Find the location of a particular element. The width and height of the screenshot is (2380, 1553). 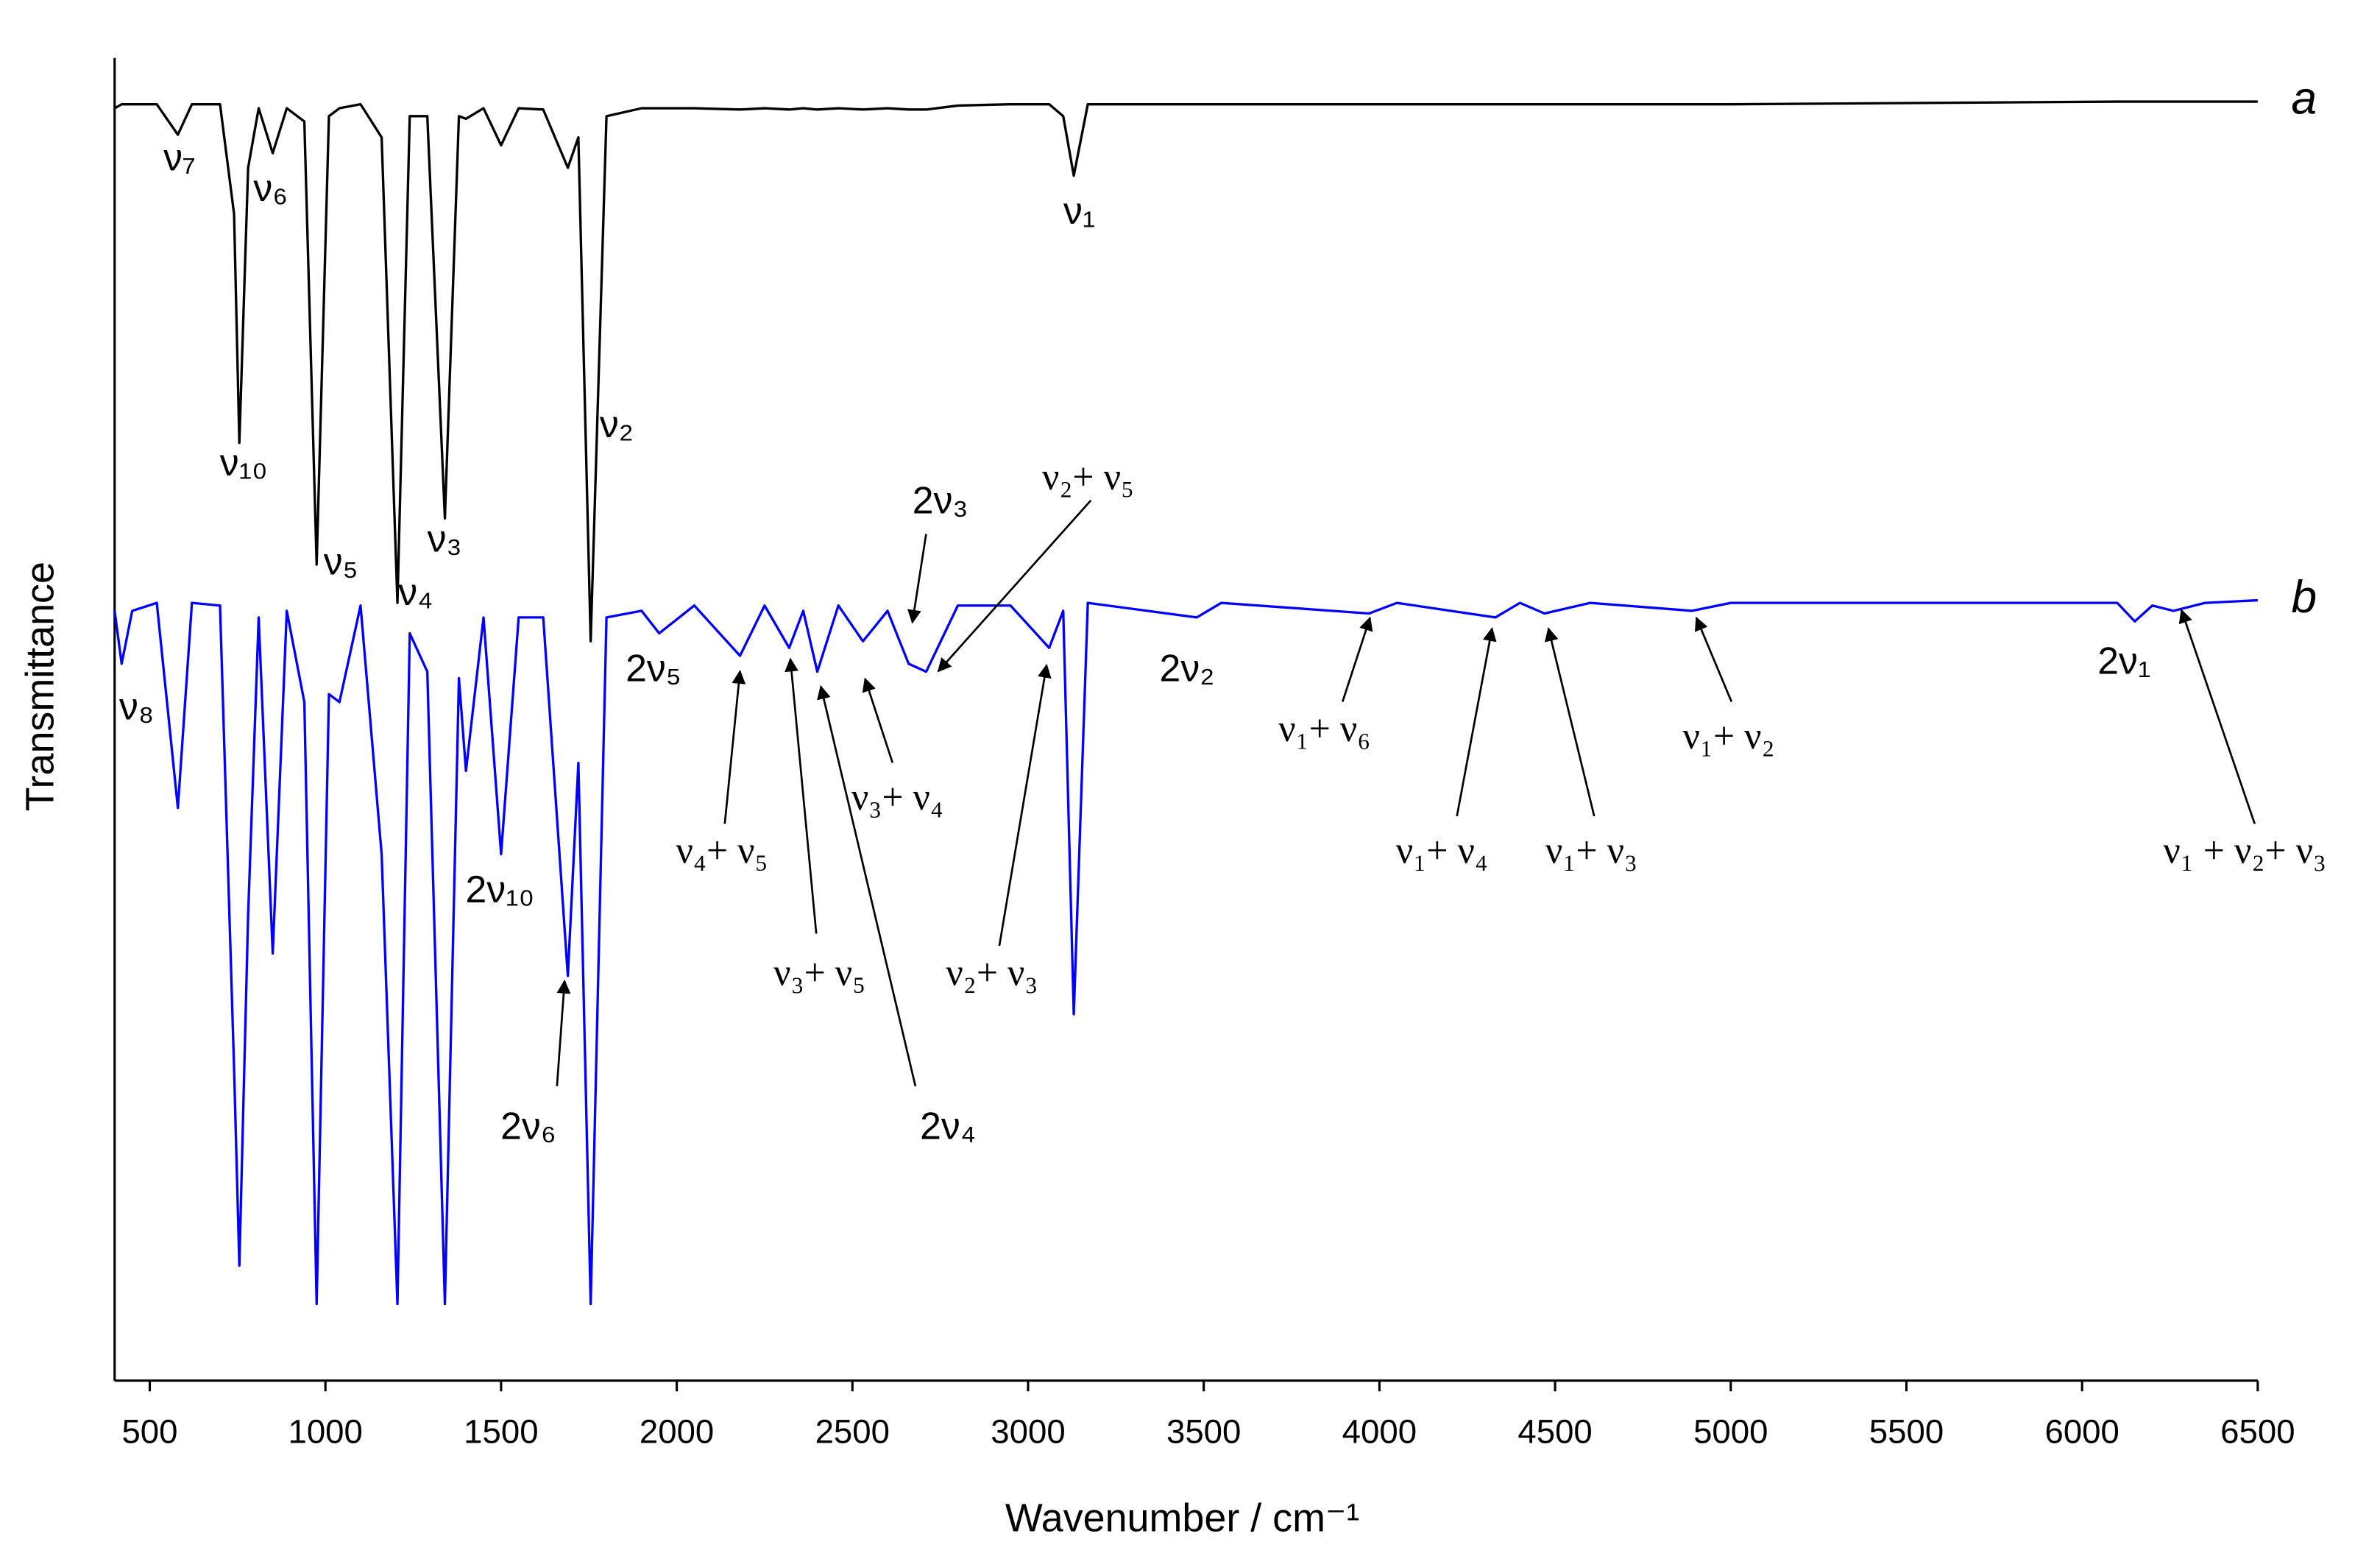

peak-label: ν₁+ ν₄ is located at coordinates (1442, 851).